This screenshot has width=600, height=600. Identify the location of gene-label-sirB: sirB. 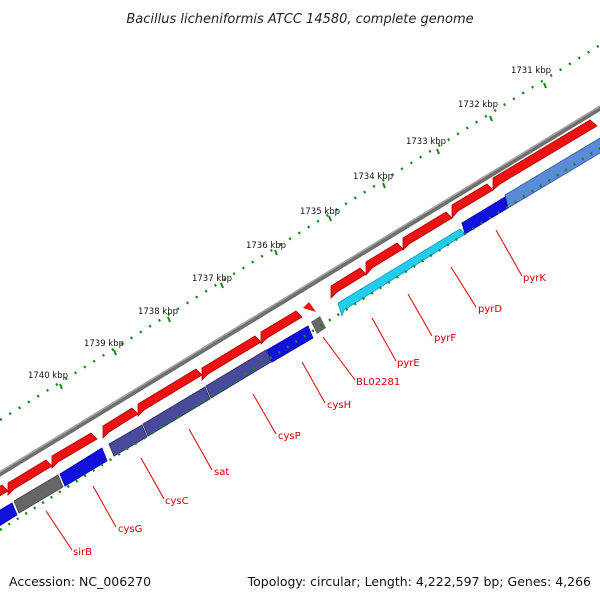
(82, 552).